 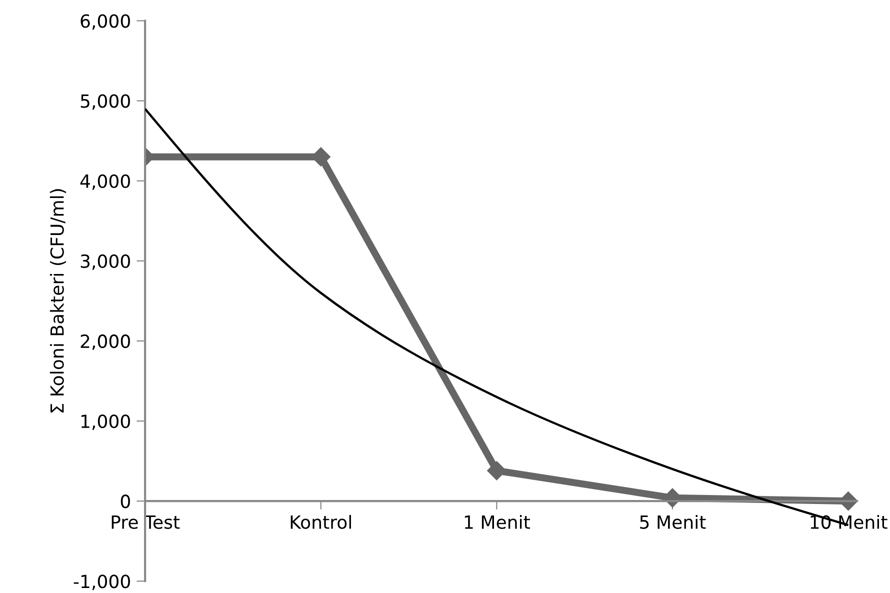 What do you see at coordinates (125, 501) in the screenshot?
I see `y-tick-label: 0` at bounding box center [125, 501].